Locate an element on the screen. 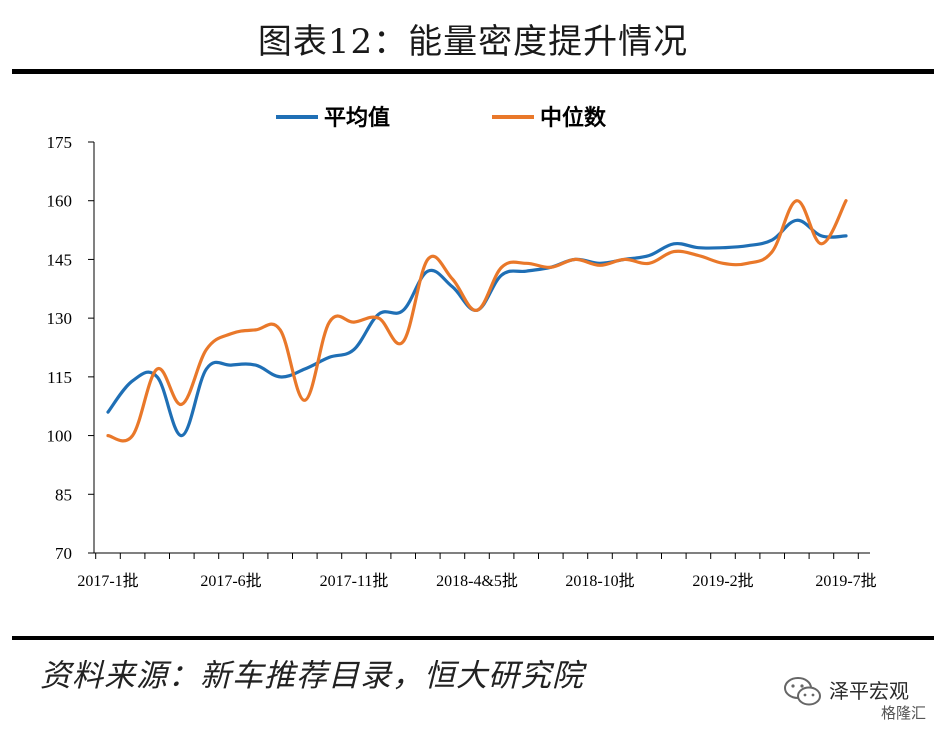  y-tick-label: 175 is located at coordinates (60, 142).